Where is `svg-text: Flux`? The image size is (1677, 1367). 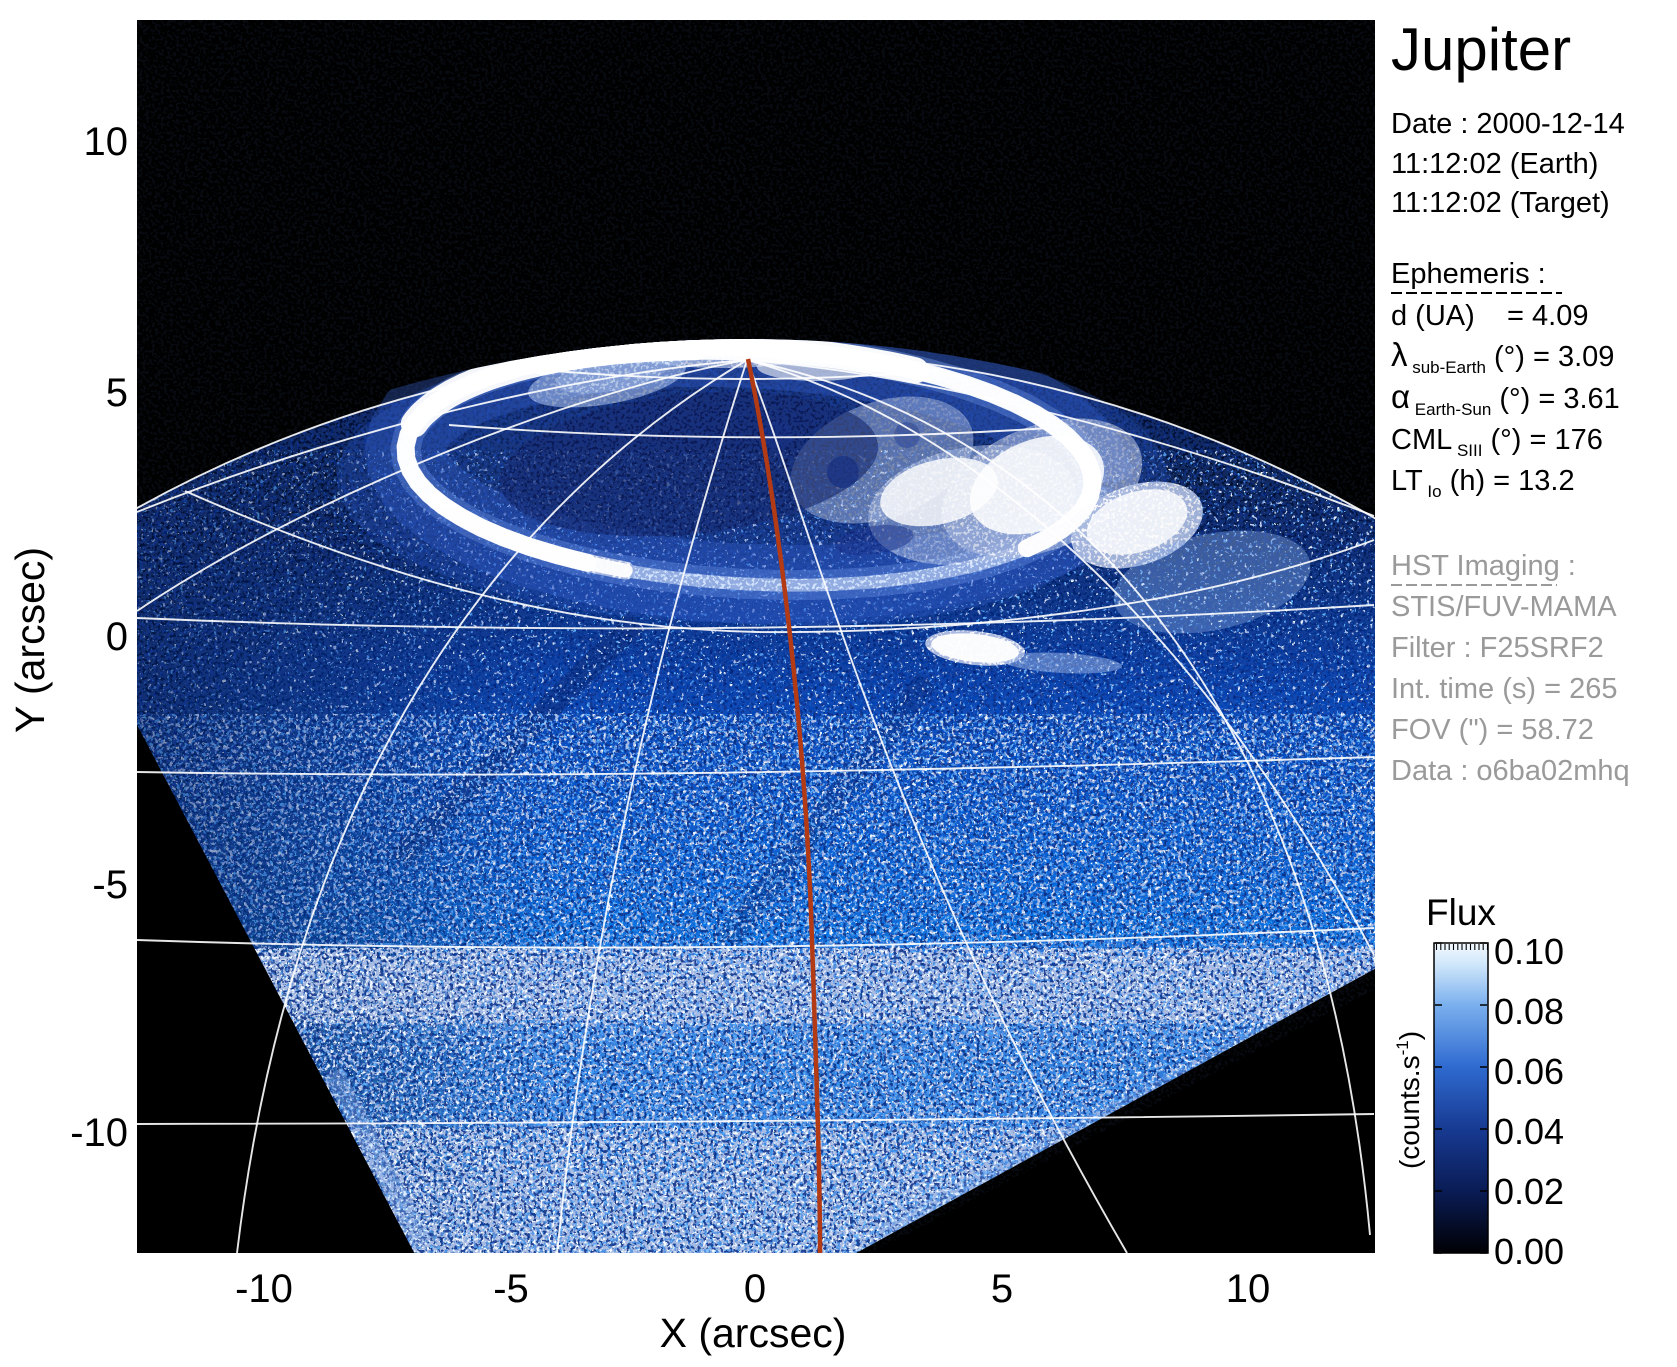 svg-text: Flux is located at coordinates (1461, 912).